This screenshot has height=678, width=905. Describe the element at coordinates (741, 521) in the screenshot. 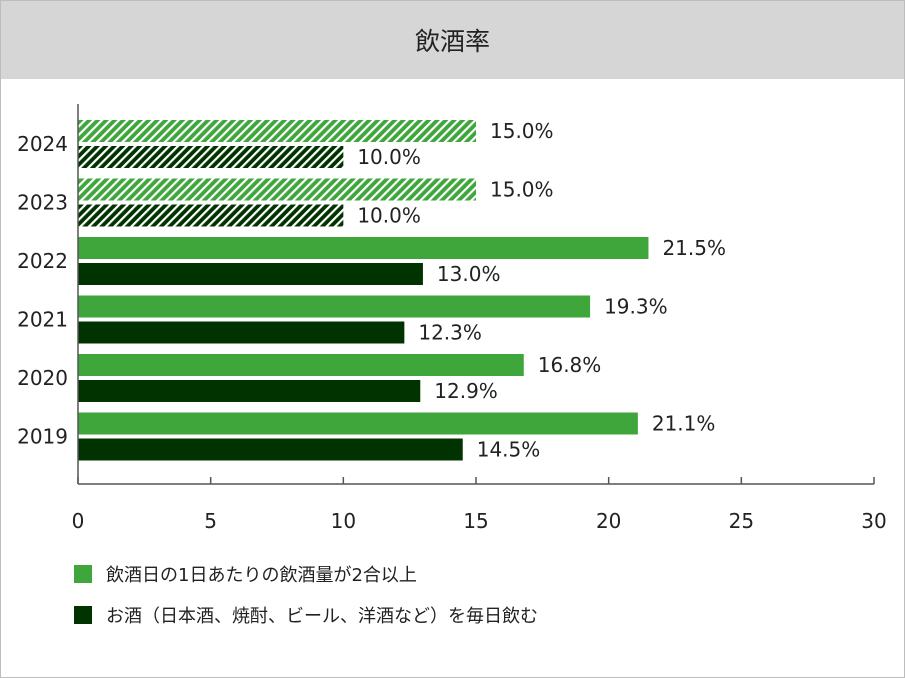

I see `x-tick-label-25: 25` at that location.